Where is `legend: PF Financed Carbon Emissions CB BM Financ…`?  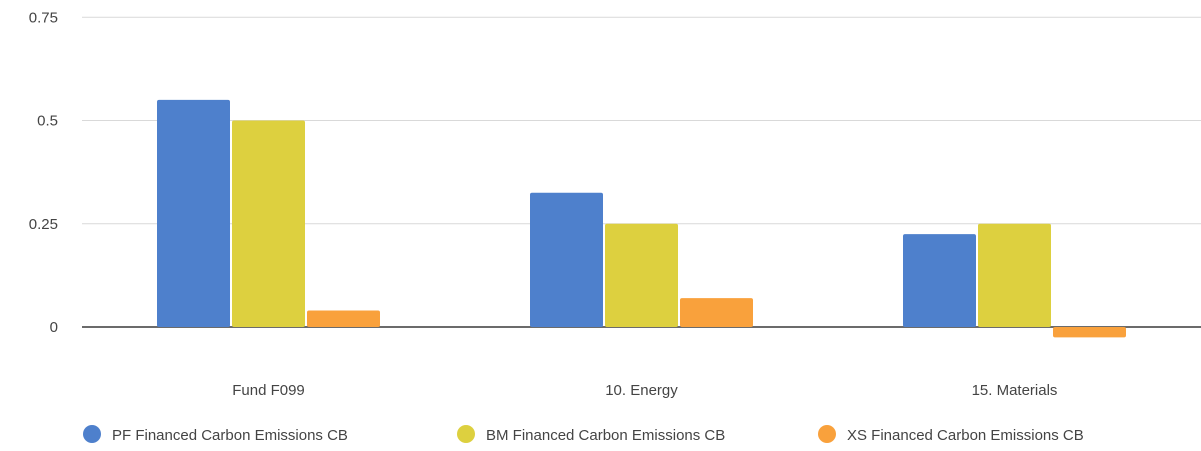 legend: PF Financed Carbon Emissions CB BM Financ… is located at coordinates (583, 434).